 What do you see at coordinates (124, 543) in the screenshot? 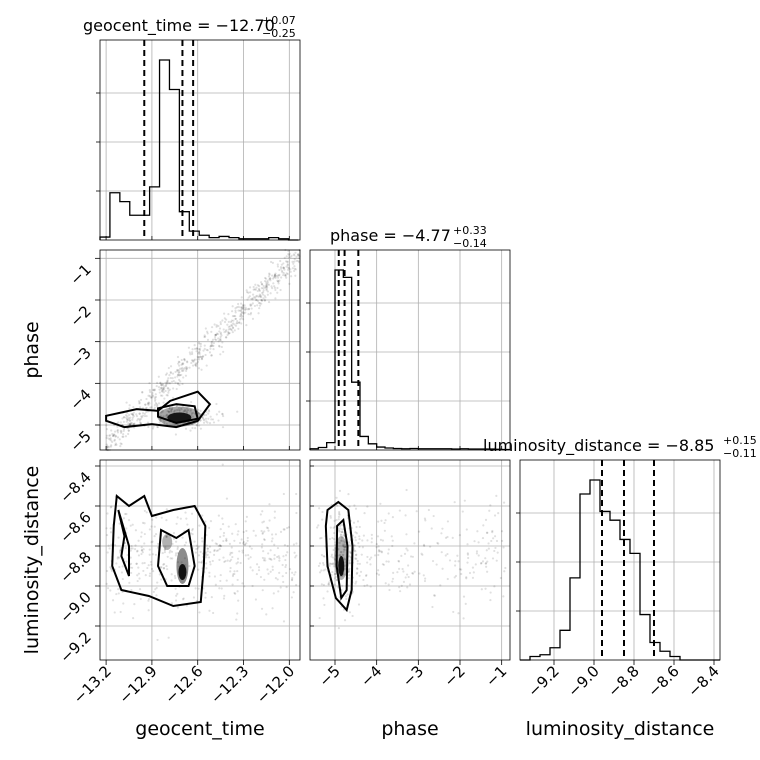
I see `contour-line` at bounding box center [124, 543].